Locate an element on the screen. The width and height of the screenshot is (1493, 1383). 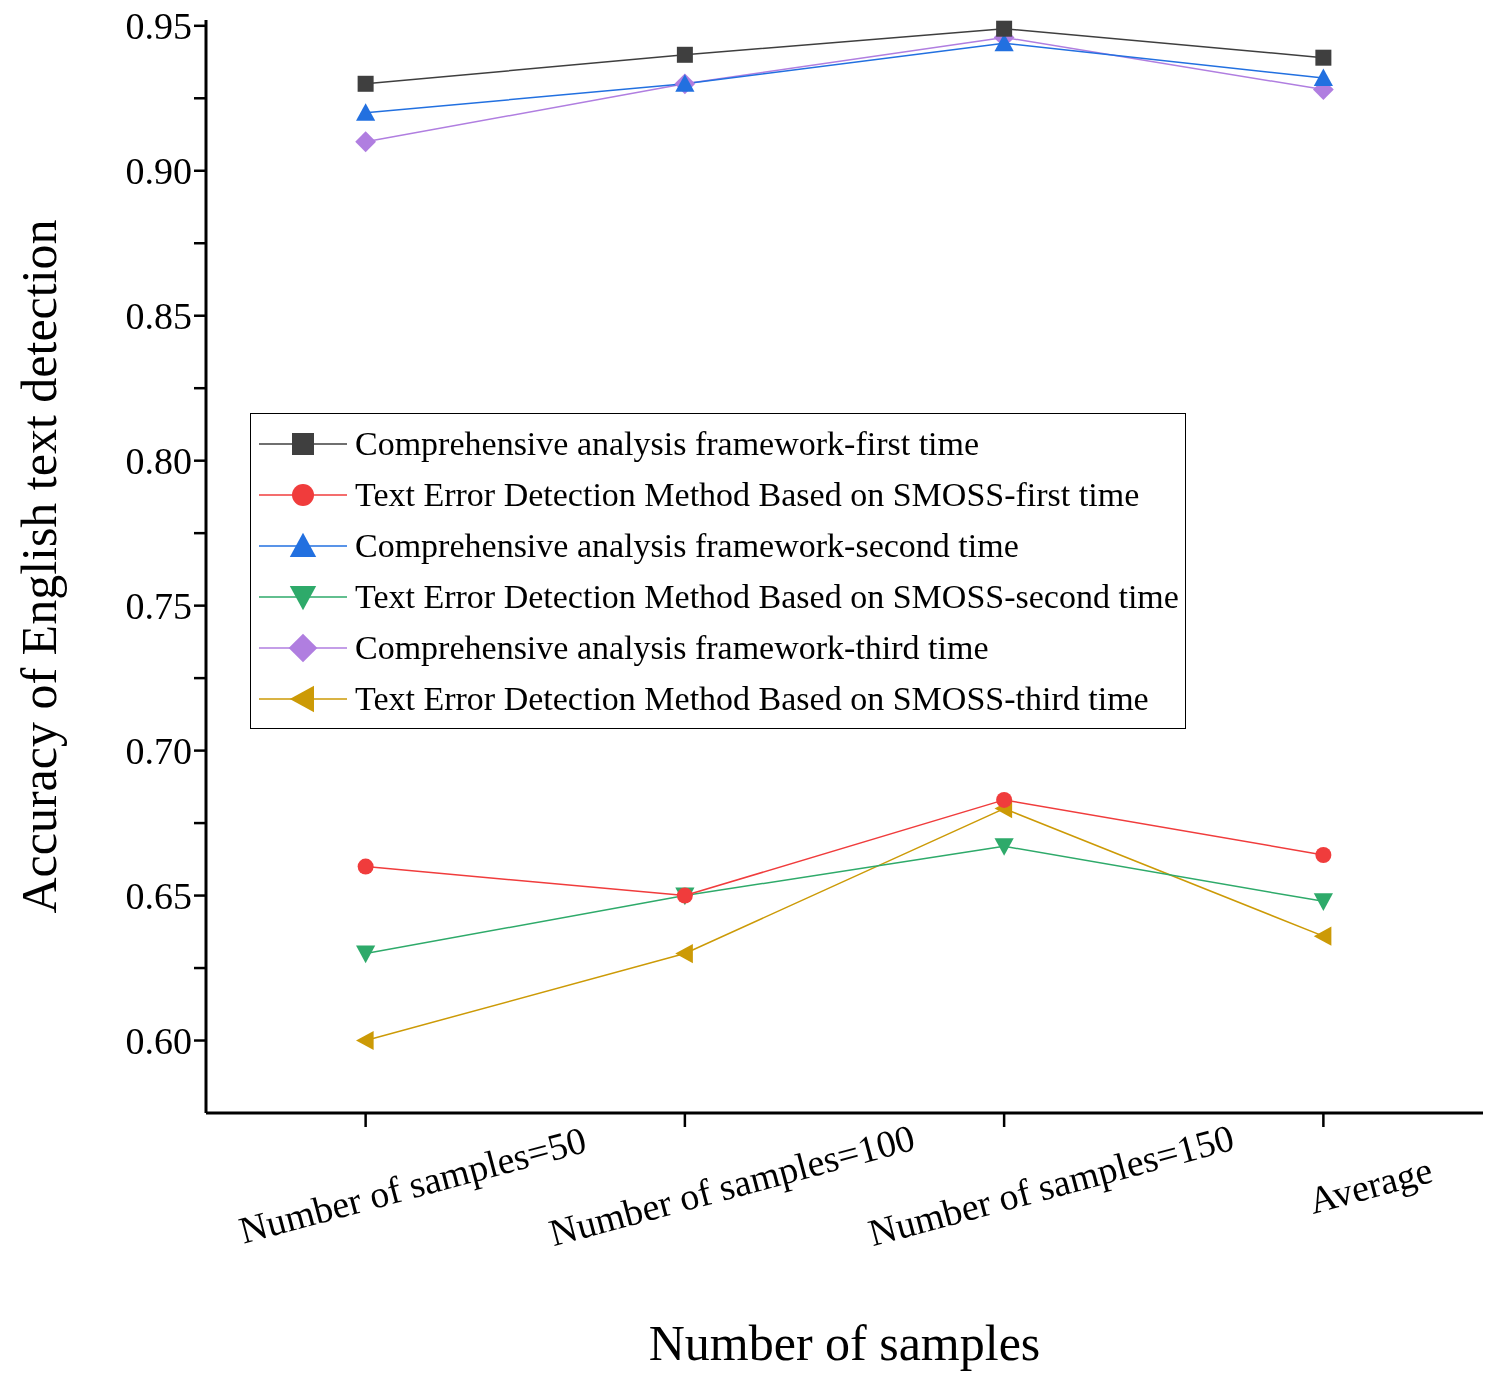
x-tick-label: Average is located at coordinates (1370, 1185).